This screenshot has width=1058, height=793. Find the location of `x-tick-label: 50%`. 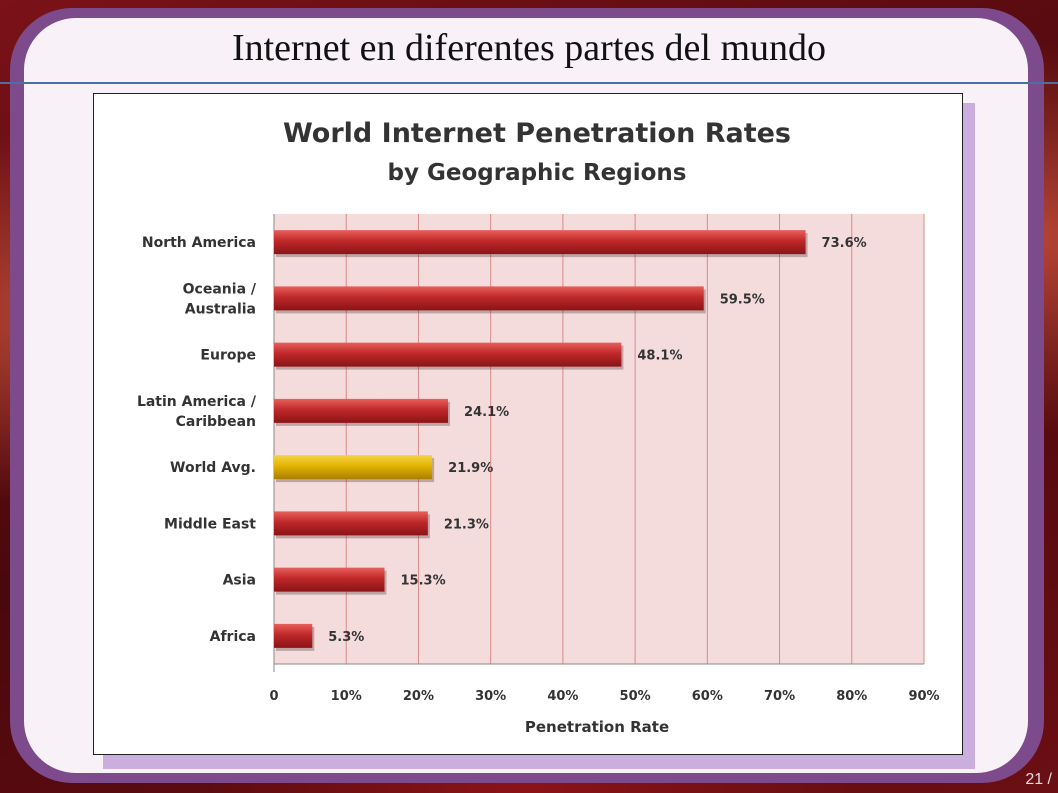

x-tick-label: 50% is located at coordinates (635, 696).